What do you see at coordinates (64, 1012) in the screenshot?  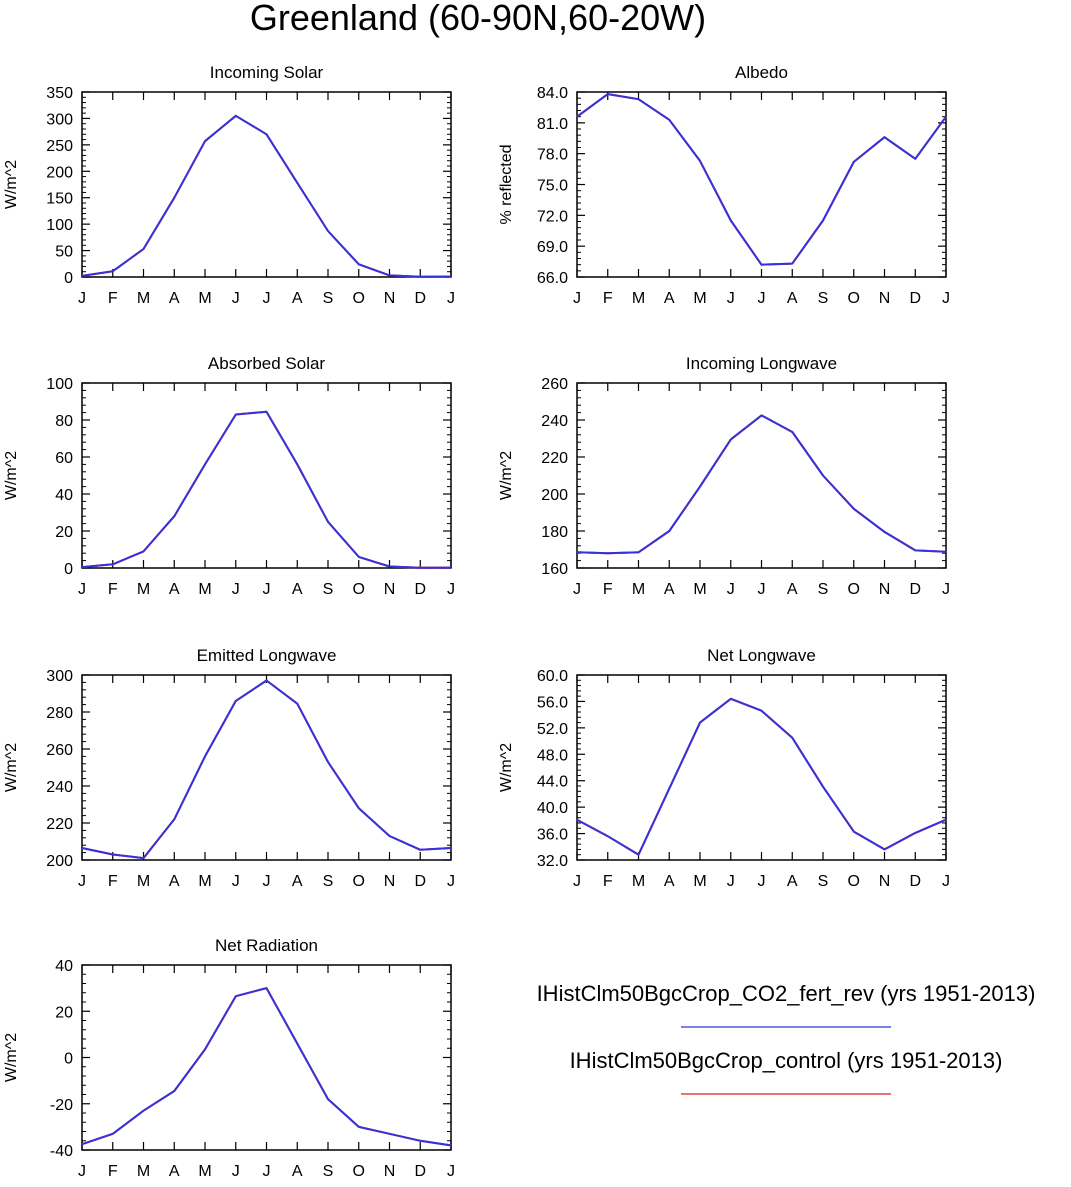 I see `y-tick-label: 20` at bounding box center [64, 1012].